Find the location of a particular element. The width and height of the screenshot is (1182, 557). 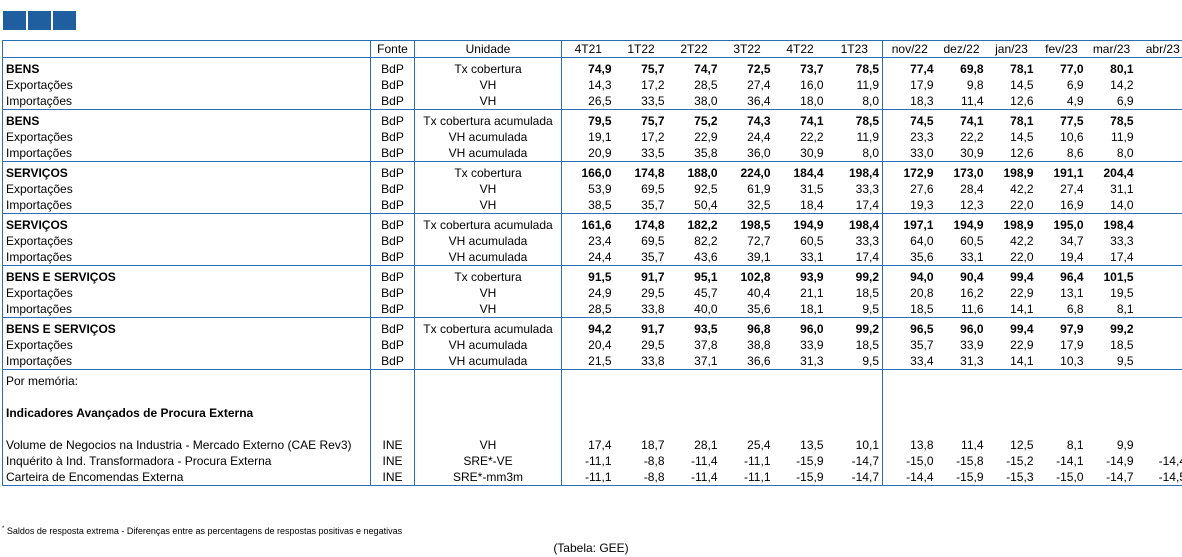

value-cell: 22,0 is located at coordinates (1011, 257).